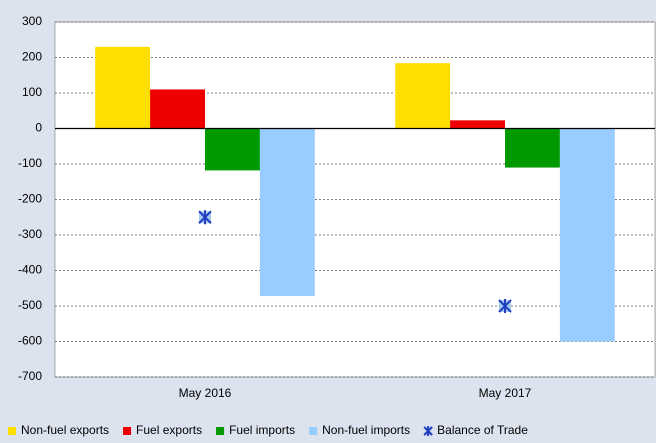 The height and width of the screenshot is (443, 656). Describe the element at coordinates (30, 376) in the screenshot. I see `y-tick-label: -700` at that location.